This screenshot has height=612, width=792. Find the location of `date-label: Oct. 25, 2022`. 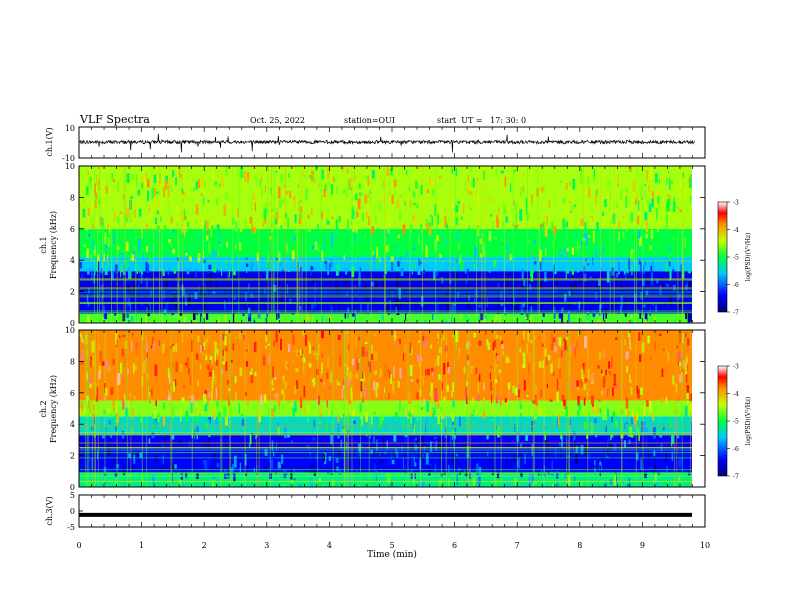

date-label: Oct. 25, 2022 is located at coordinates (277, 120).